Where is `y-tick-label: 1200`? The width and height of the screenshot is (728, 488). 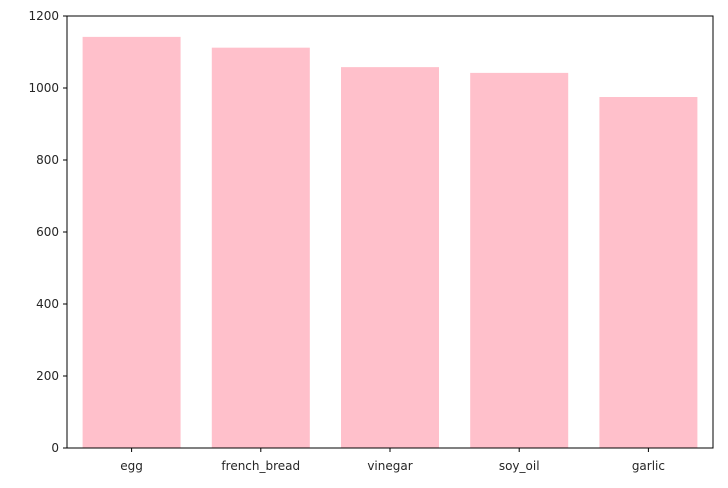 y-tick-label: 1200 is located at coordinates (43, 16).